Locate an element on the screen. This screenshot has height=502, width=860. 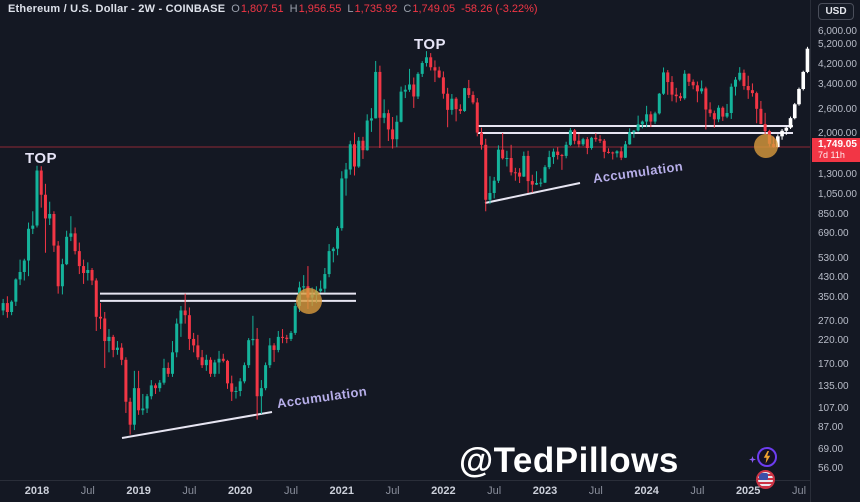
lightning-bolt-icon is located at coordinates (767, 457).